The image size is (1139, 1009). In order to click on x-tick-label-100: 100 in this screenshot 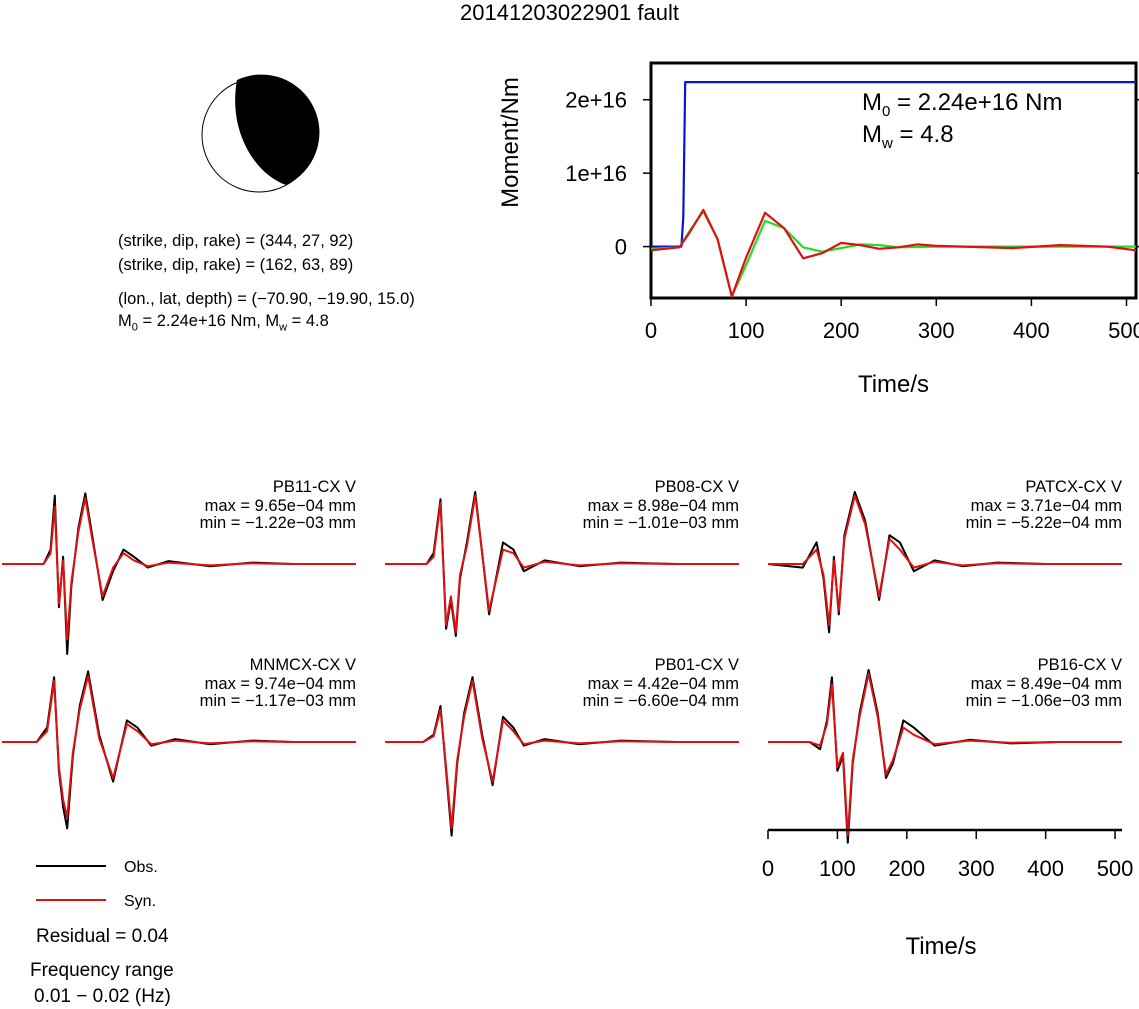, I will do `click(746, 330)`.